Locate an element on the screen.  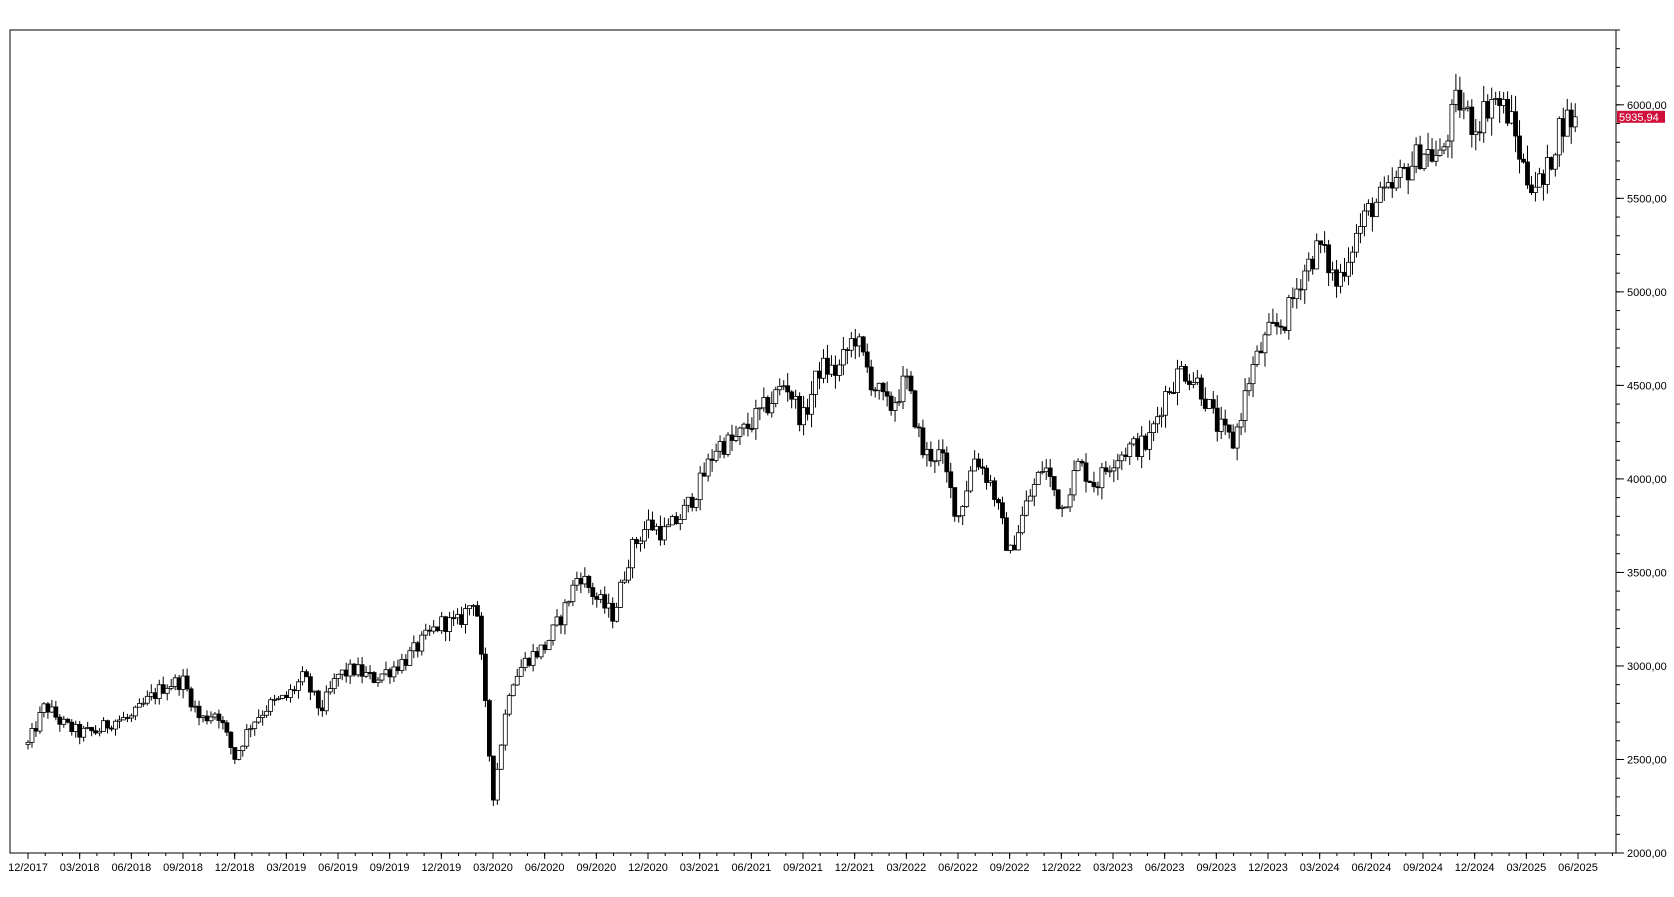
y-tick-label: 3500,00 is located at coordinates (1647, 573).